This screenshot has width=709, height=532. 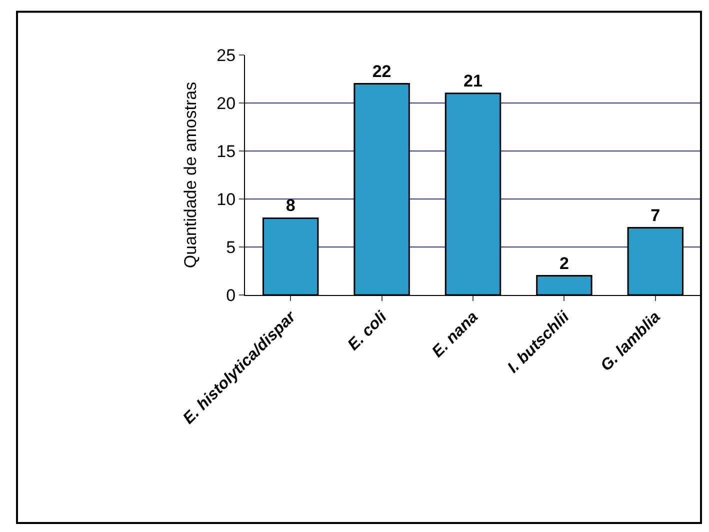 What do you see at coordinates (473, 80) in the screenshot?
I see `data-label: 21` at bounding box center [473, 80].